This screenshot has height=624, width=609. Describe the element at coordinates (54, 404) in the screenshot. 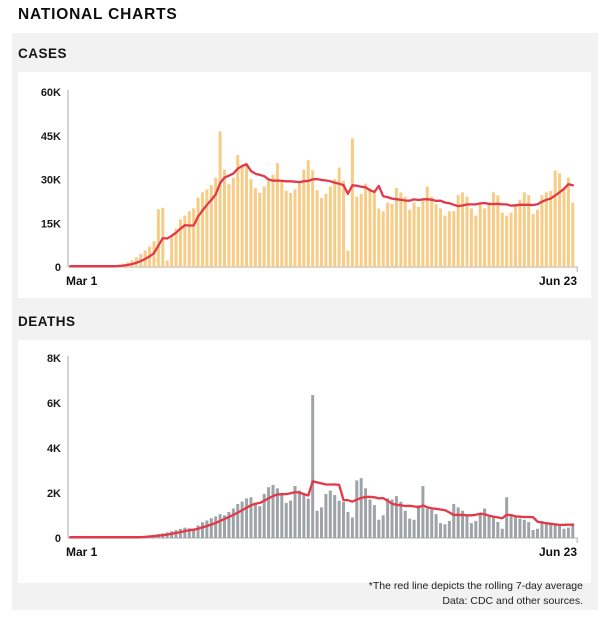

I see `y-tick-label: 6K` at that location.